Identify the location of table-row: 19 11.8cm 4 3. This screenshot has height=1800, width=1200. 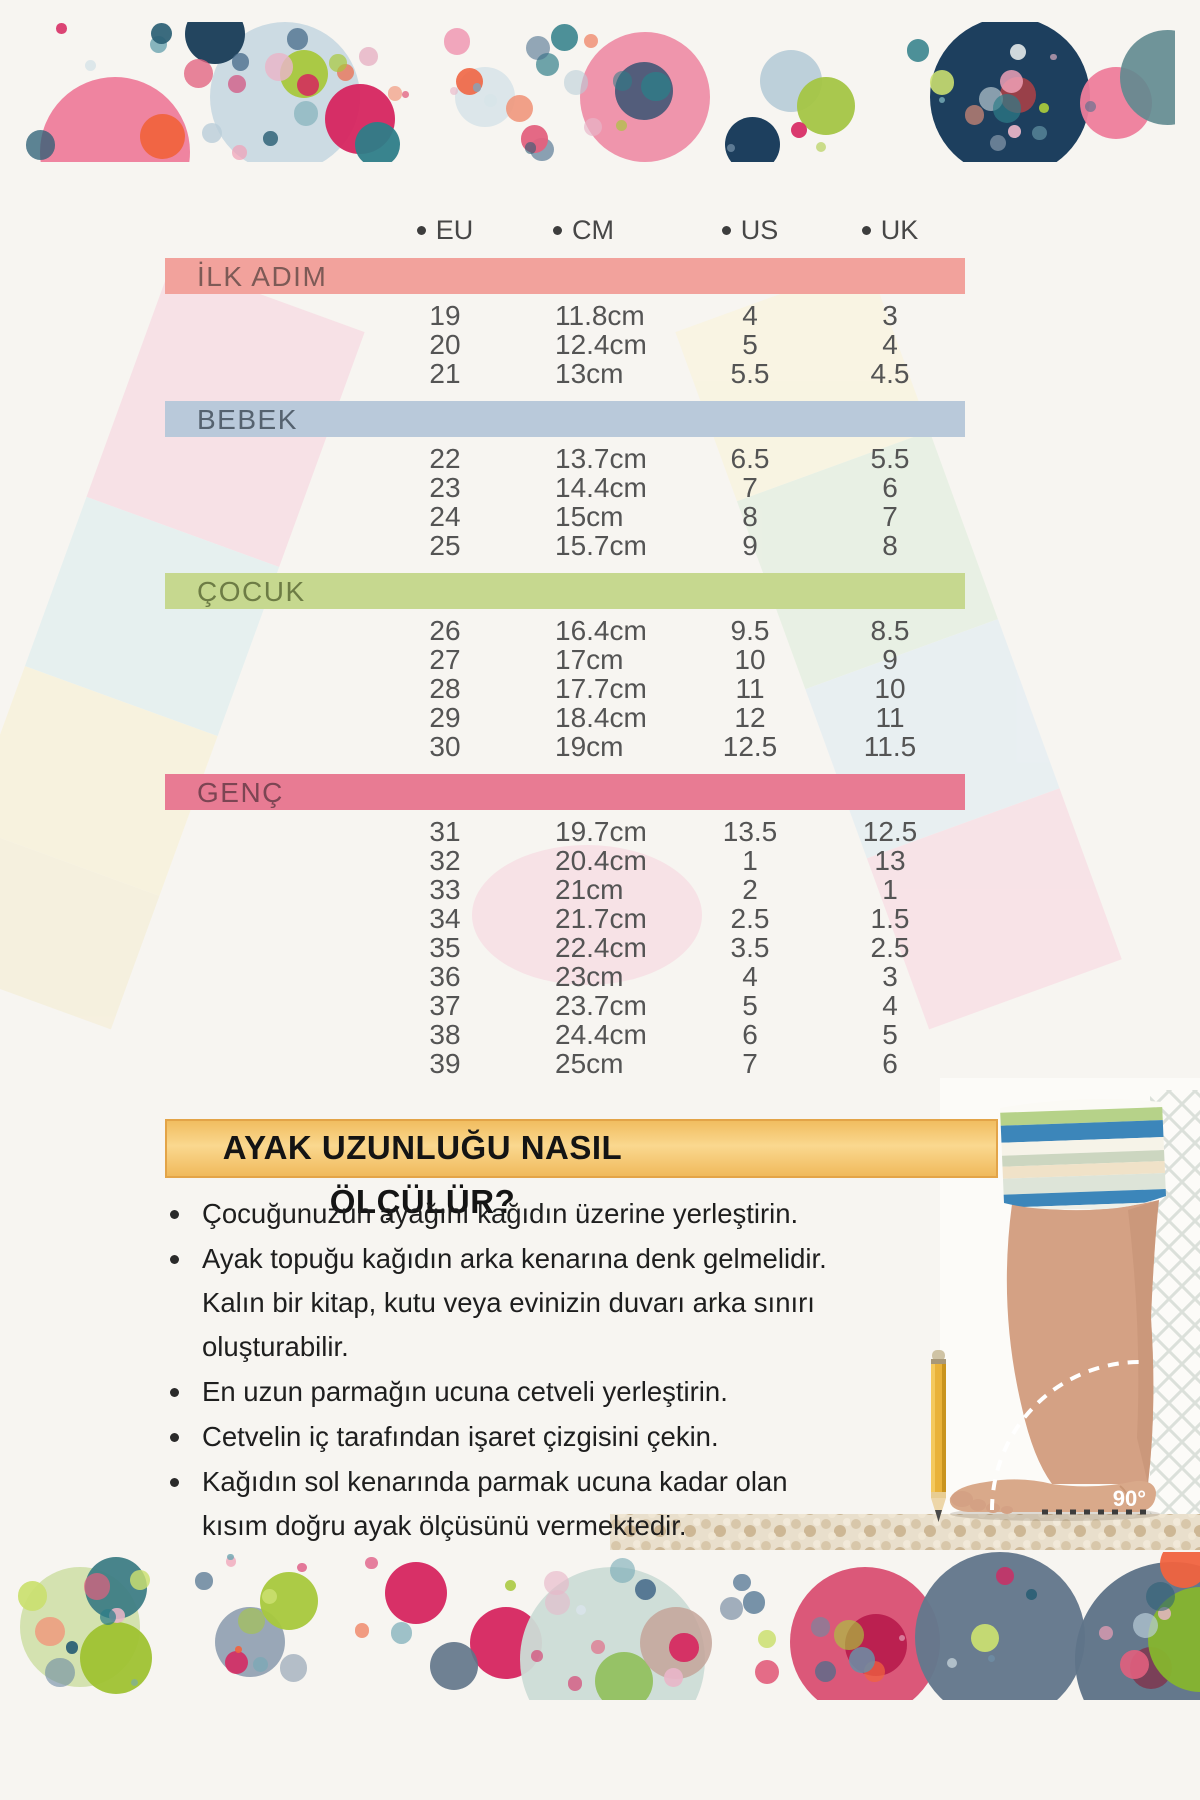
(565, 315).